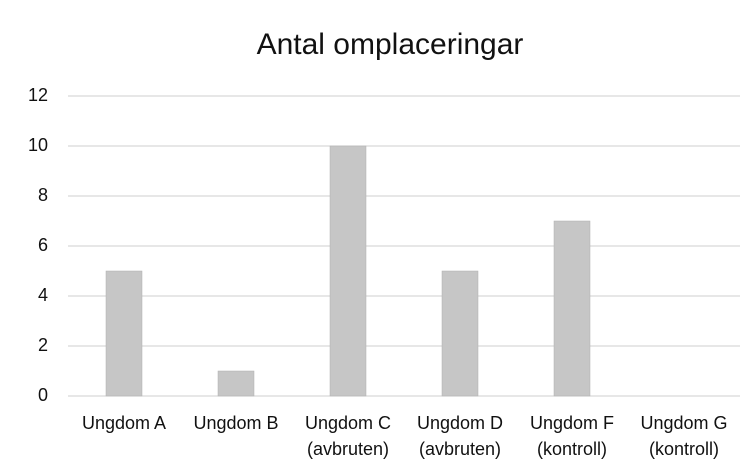 The image size is (756, 472). I want to click on x-tick-label: Ungdom C (avbruten), so click(348, 436).